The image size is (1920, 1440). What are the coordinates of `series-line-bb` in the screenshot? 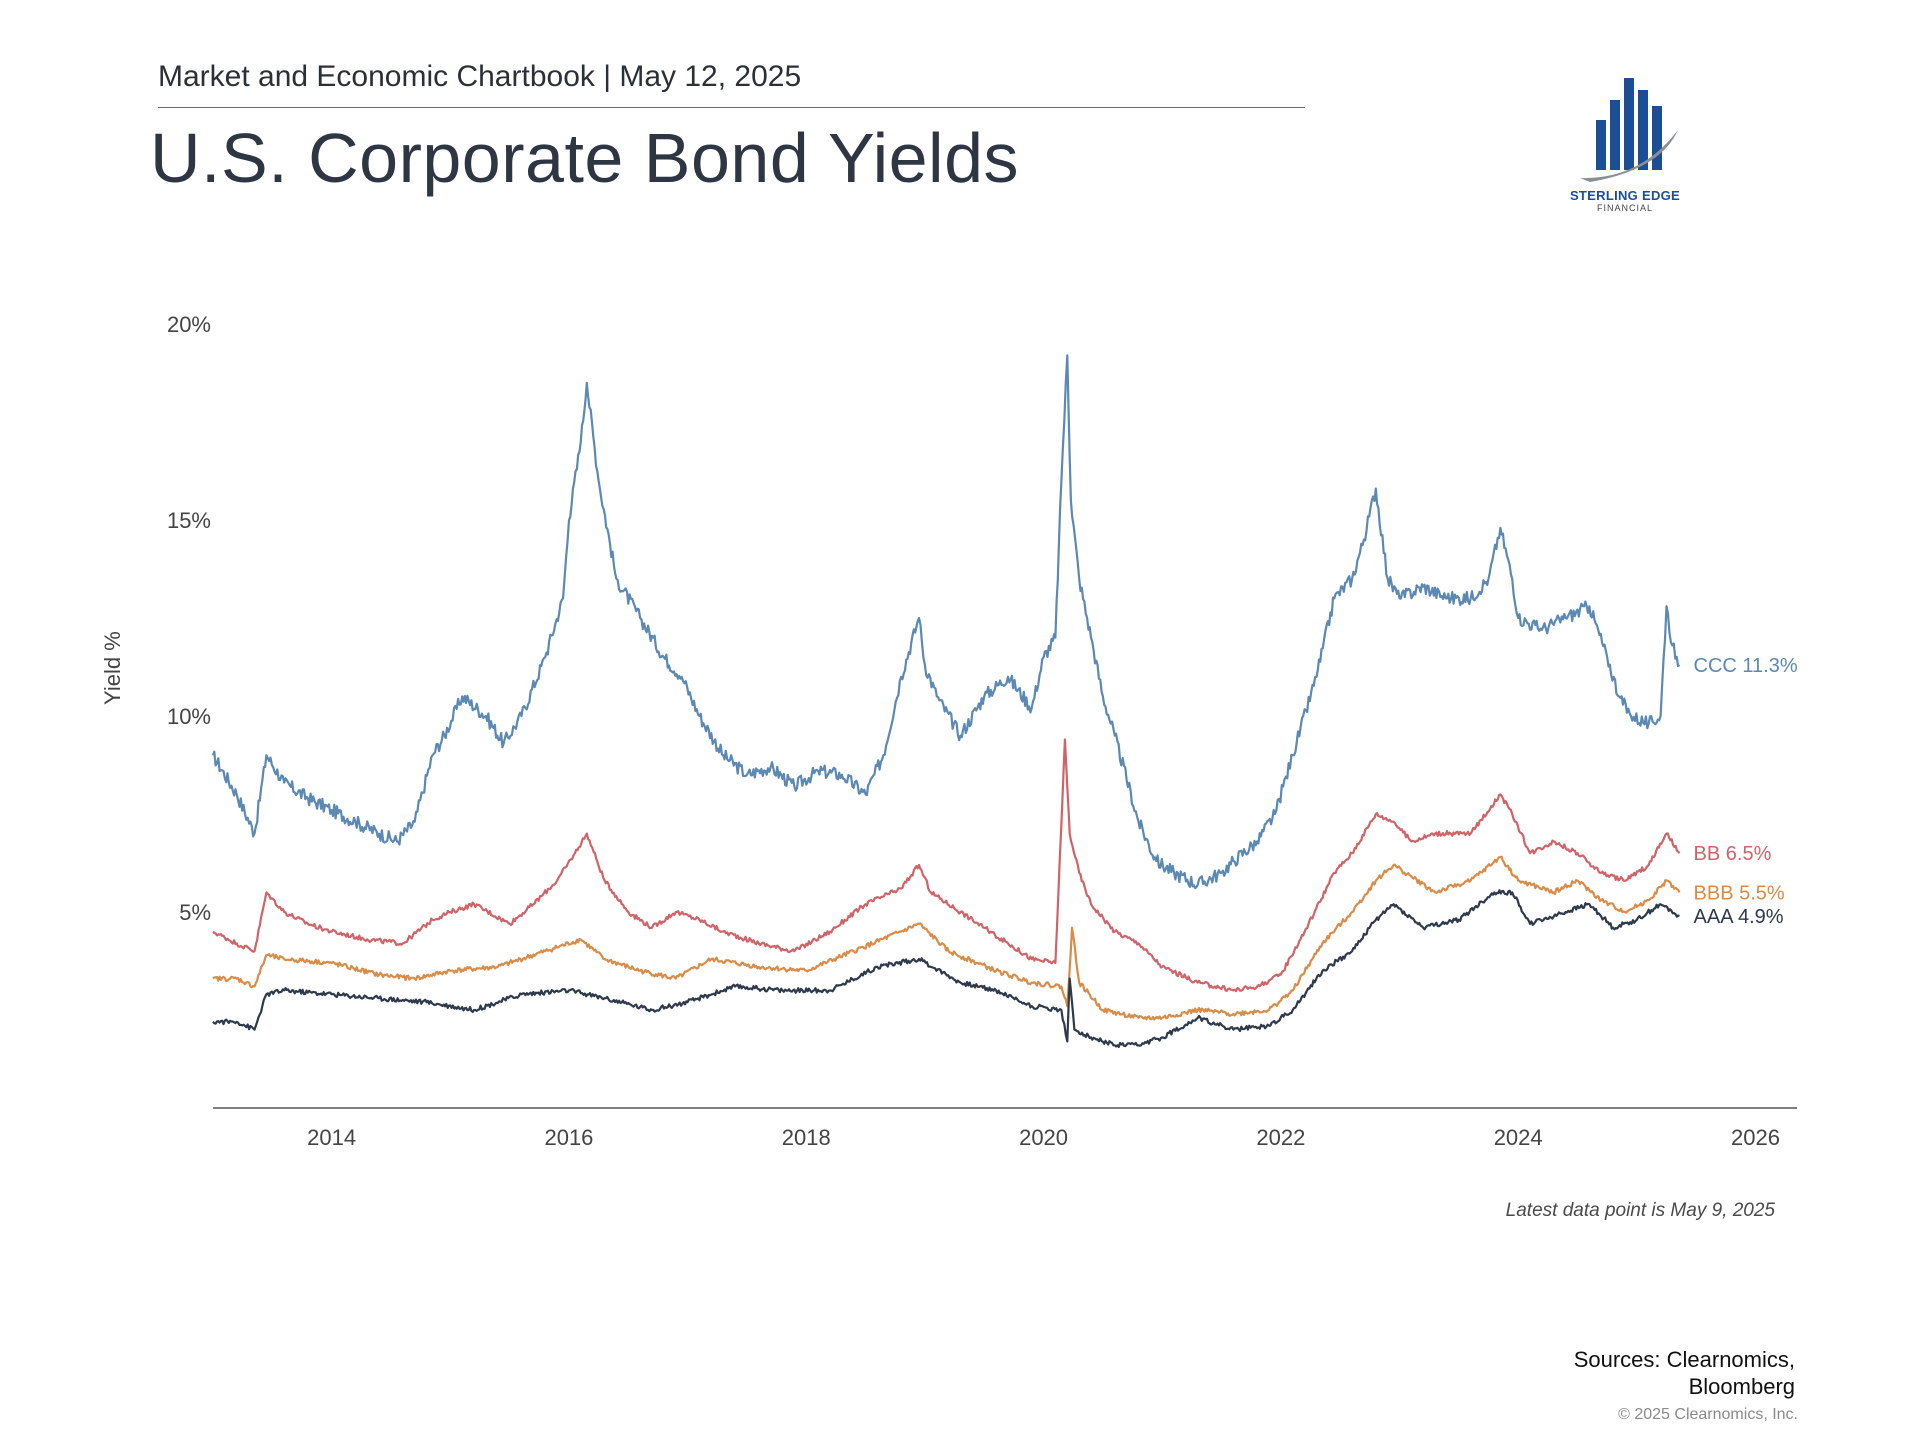 It's located at (946, 865).